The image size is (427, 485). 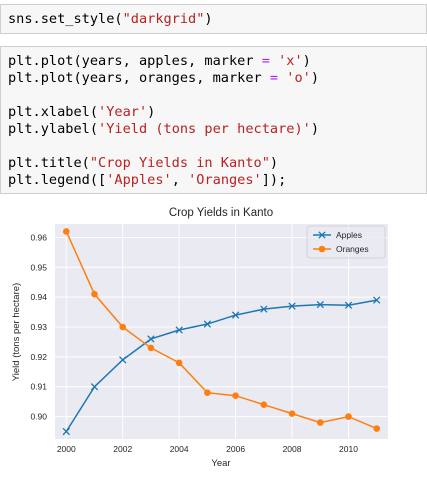 I want to click on code-string-token: 'Apples', so click(x=139, y=180).